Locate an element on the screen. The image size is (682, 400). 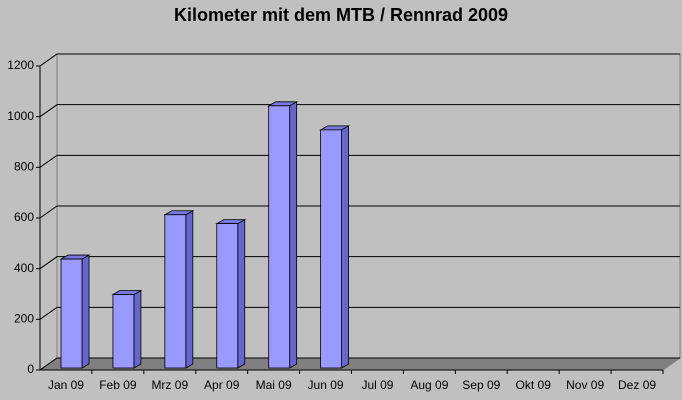
y-tick-label: 600 is located at coordinates (24, 217).